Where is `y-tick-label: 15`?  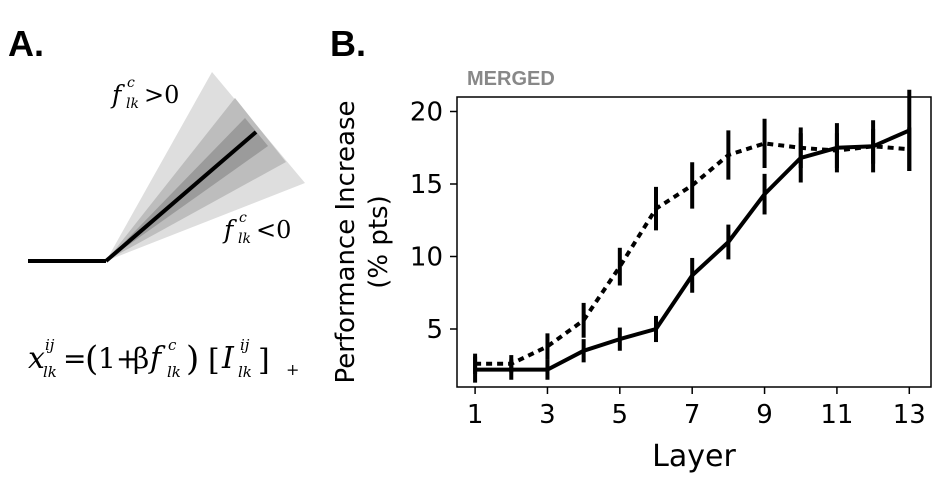 y-tick-label: 15 is located at coordinates (426, 185).